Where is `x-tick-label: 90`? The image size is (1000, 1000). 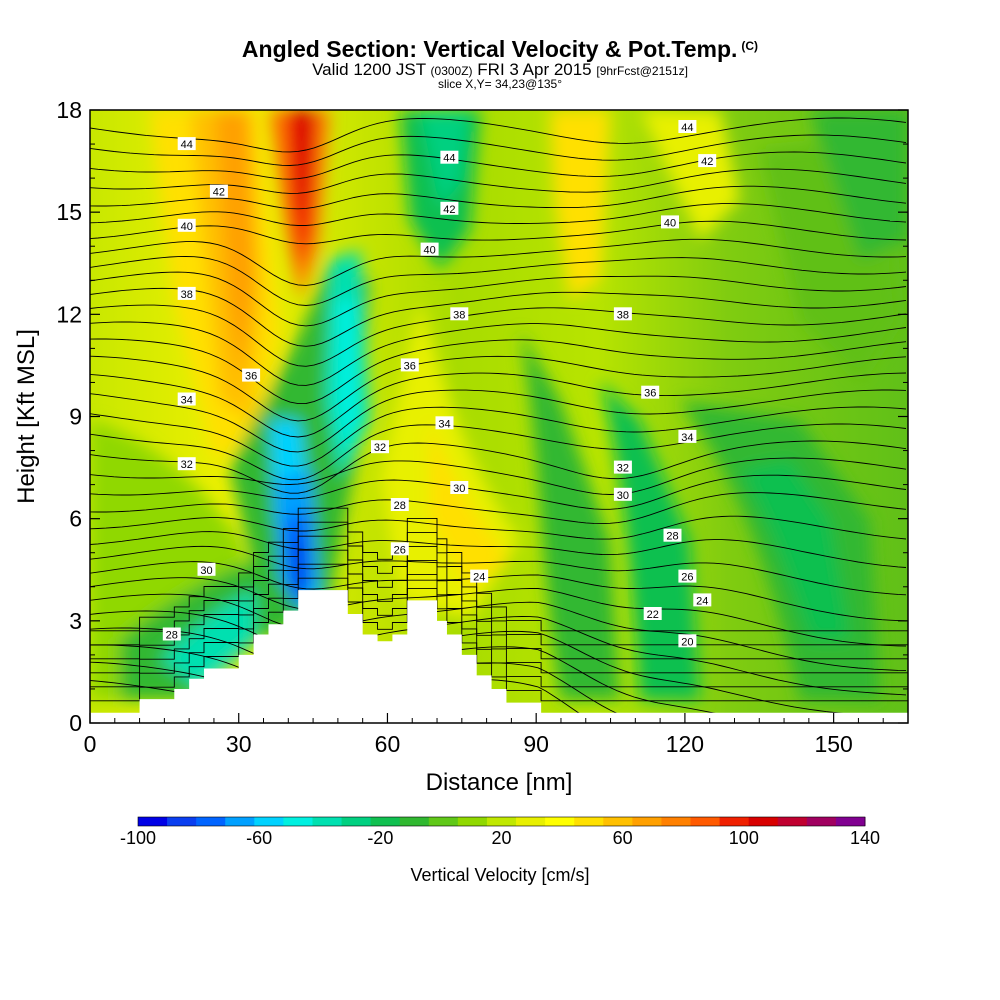
x-tick-label: 90 is located at coordinates (536, 744).